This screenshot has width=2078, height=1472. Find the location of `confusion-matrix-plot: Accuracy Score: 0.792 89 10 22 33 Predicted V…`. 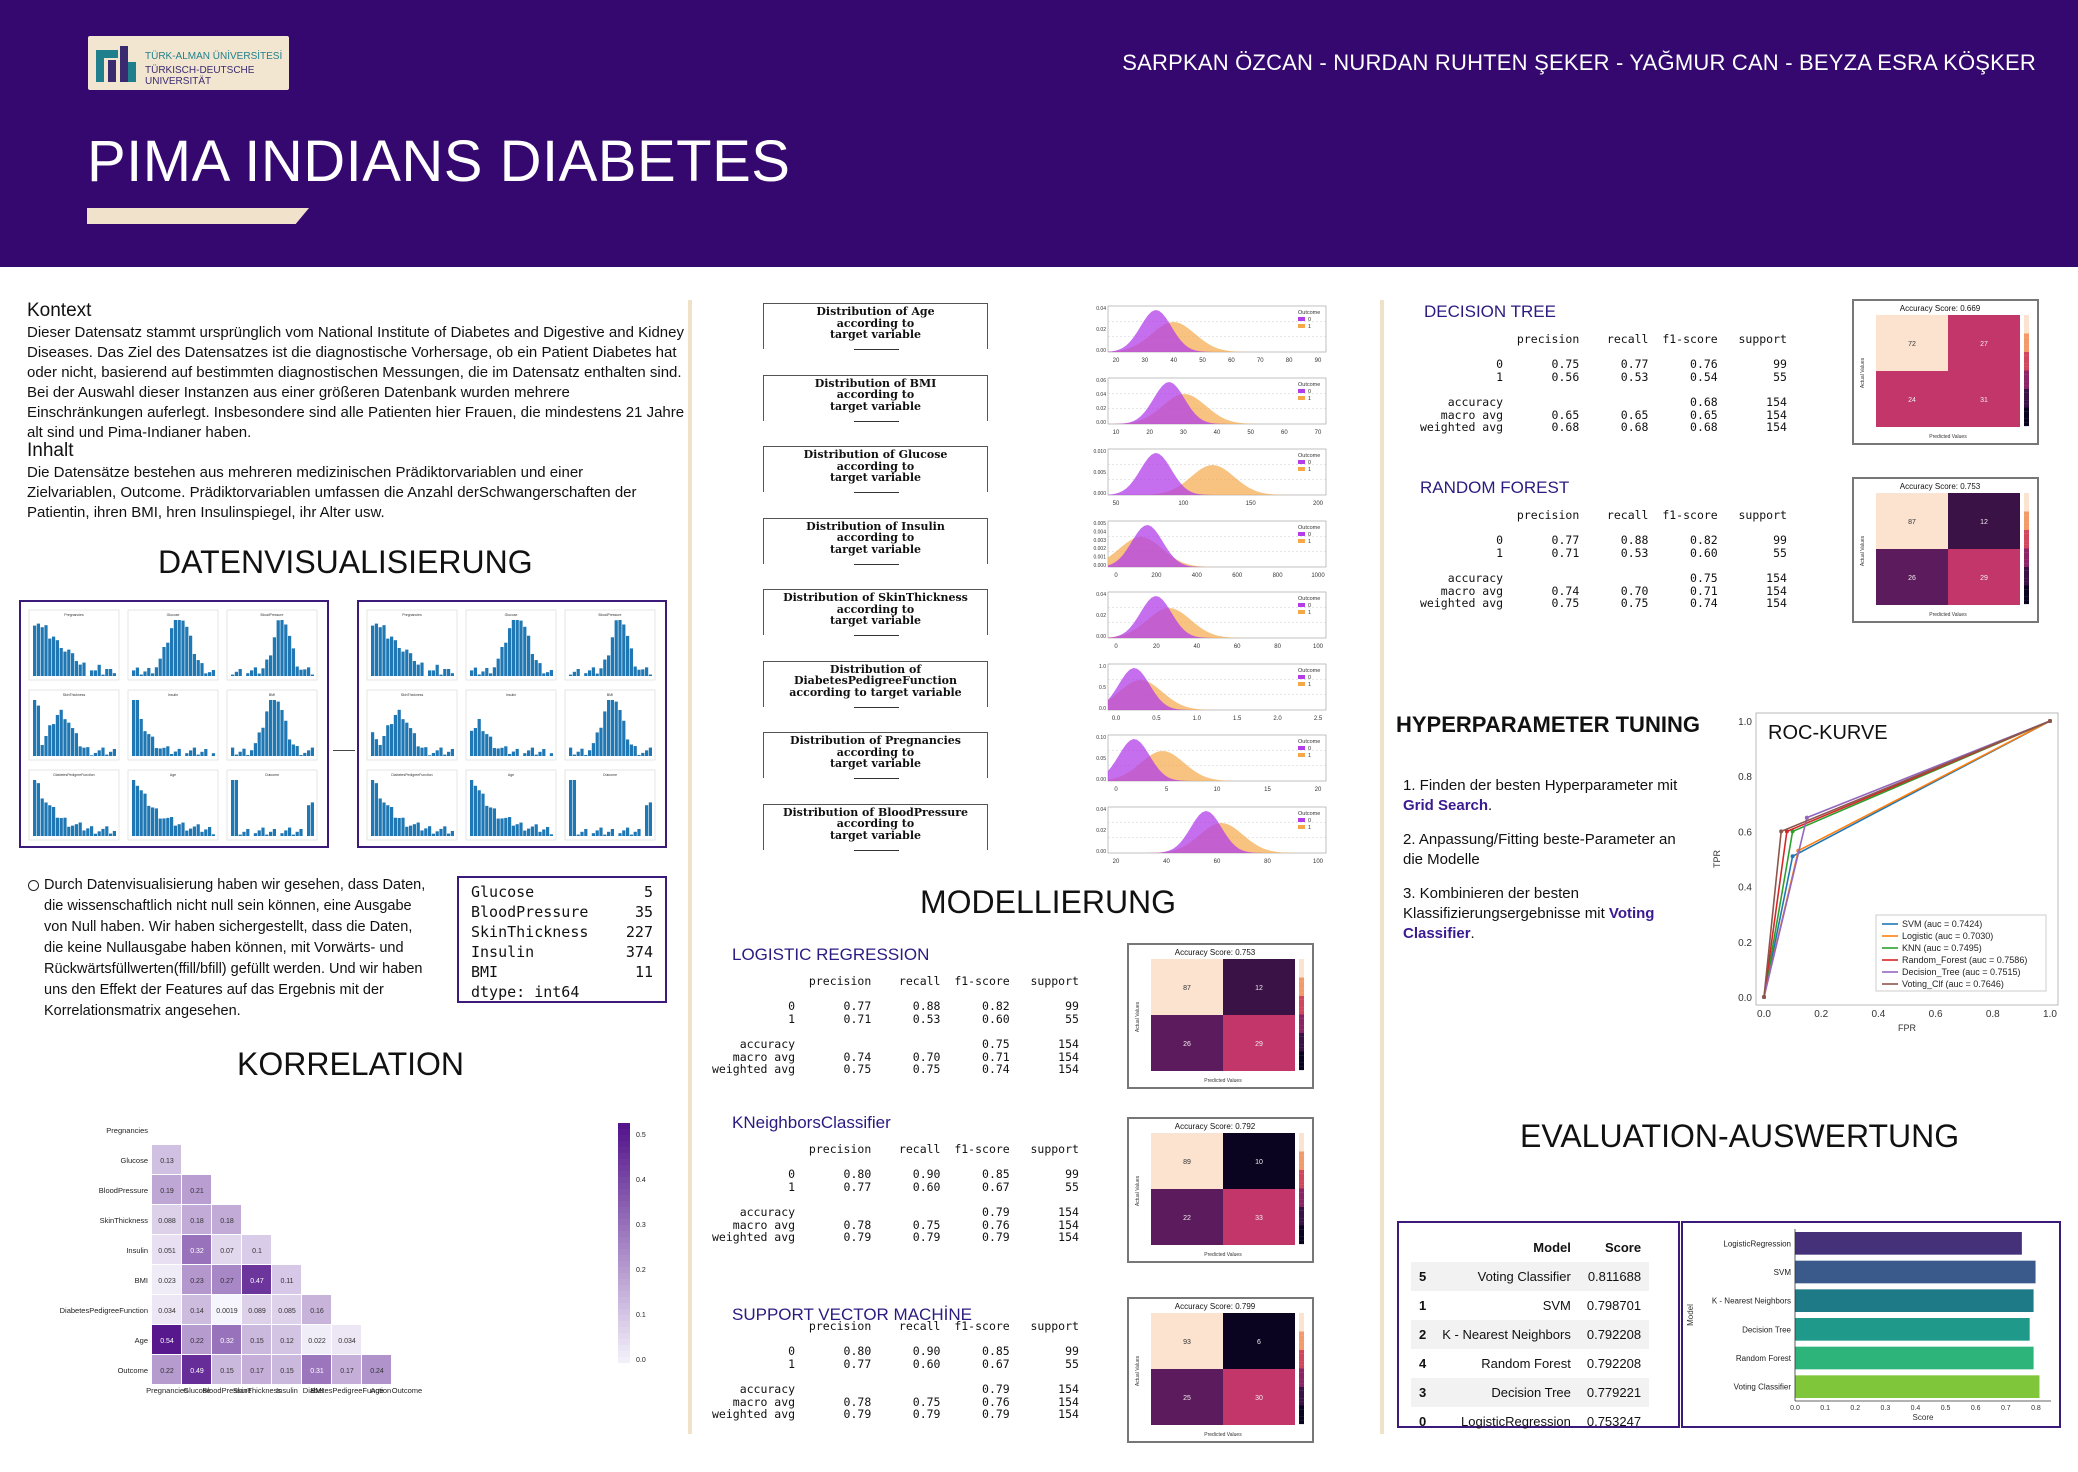

confusion-matrix-plot: Accuracy Score: 0.792 89 10 22 33 Predicted V… is located at coordinates (1219, 1190).